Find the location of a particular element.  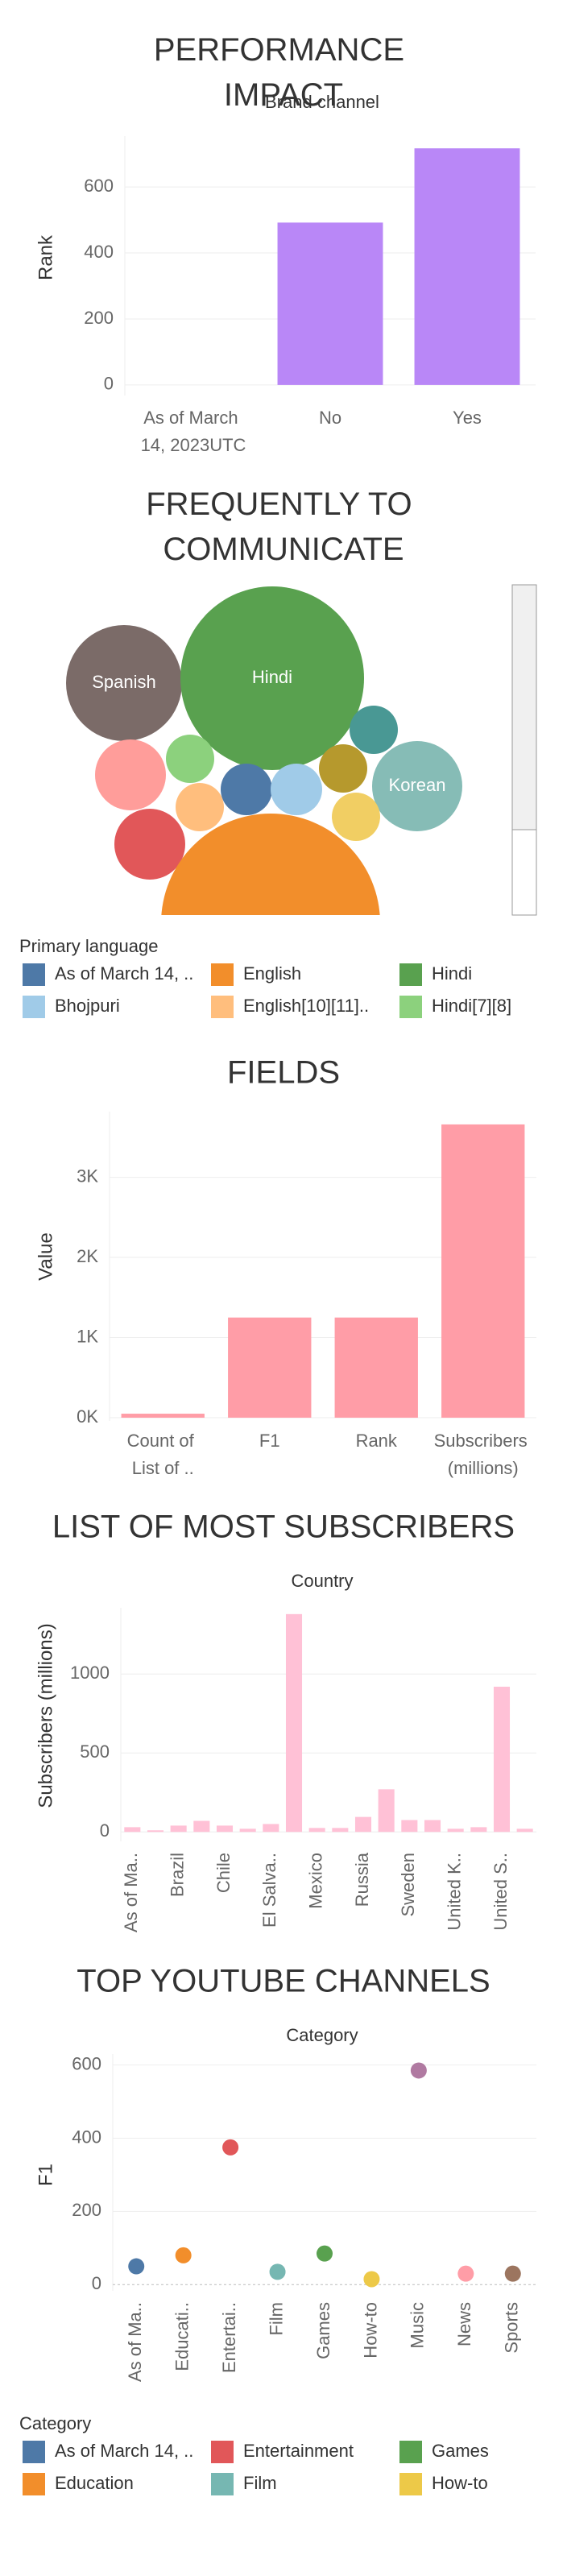

x-tick-label: Mexico is located at coordinates (315, 1881).